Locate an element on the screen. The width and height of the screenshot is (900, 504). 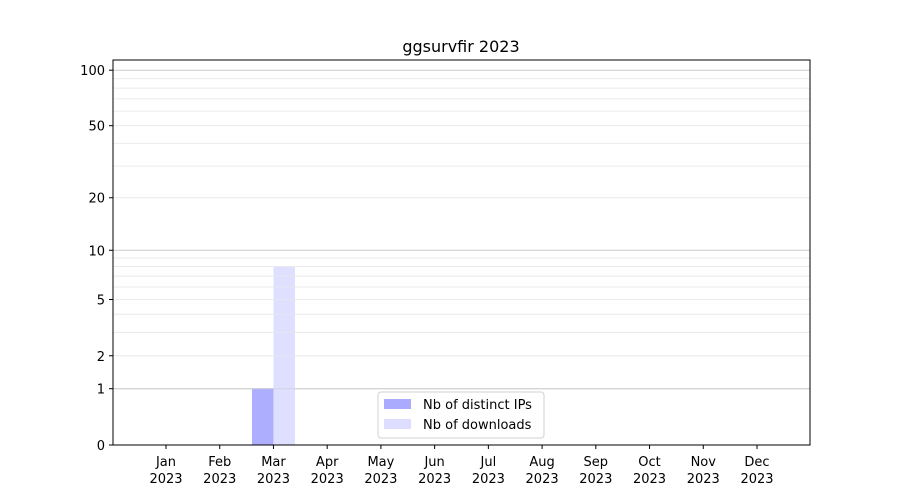
y-tick-label: 1 is located at coordinates (101, 390).